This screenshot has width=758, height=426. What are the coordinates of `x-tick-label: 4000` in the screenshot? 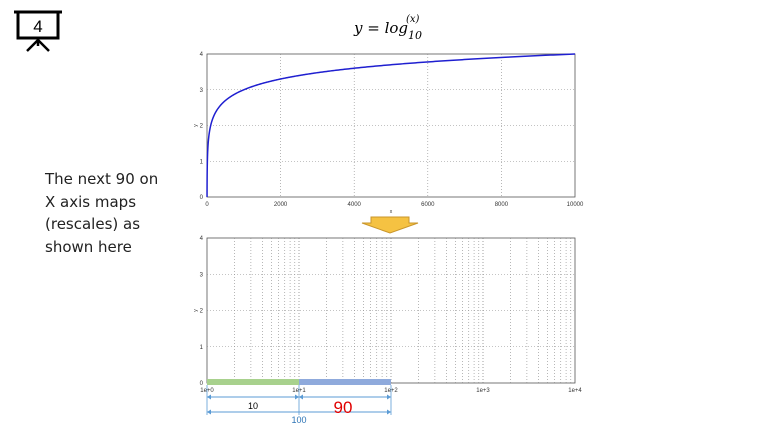 It's located at (355, 205).